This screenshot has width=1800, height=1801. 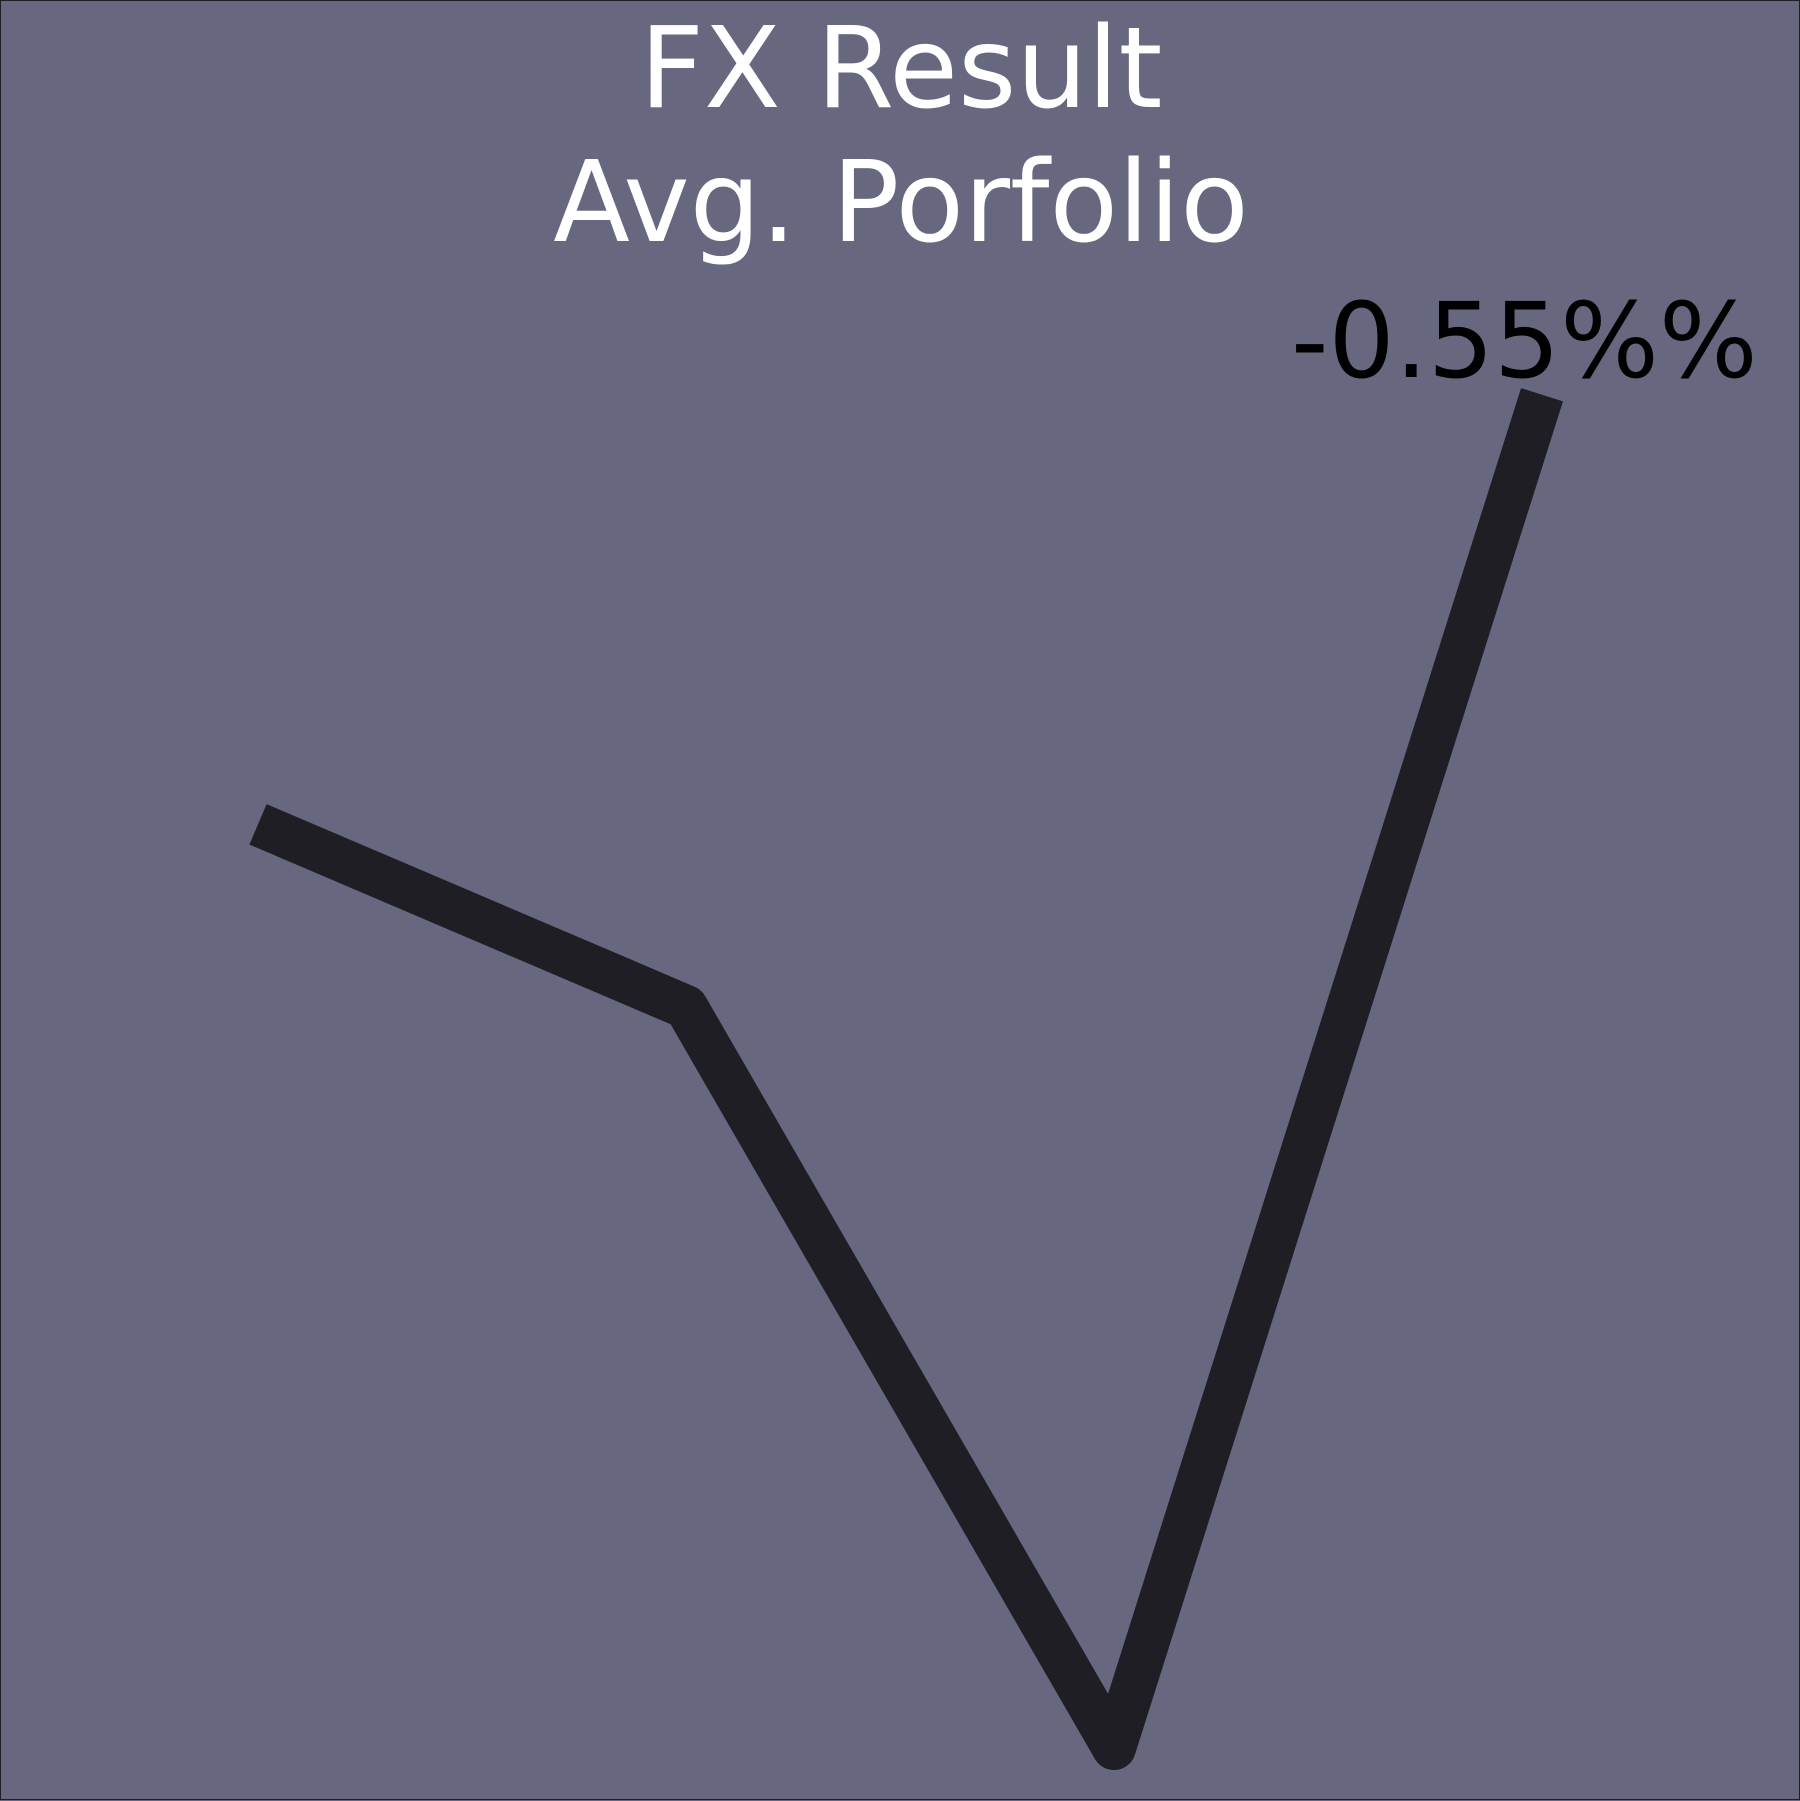 I want to click on last-value-label: -0.55%%, so click(x=1524, y=341).